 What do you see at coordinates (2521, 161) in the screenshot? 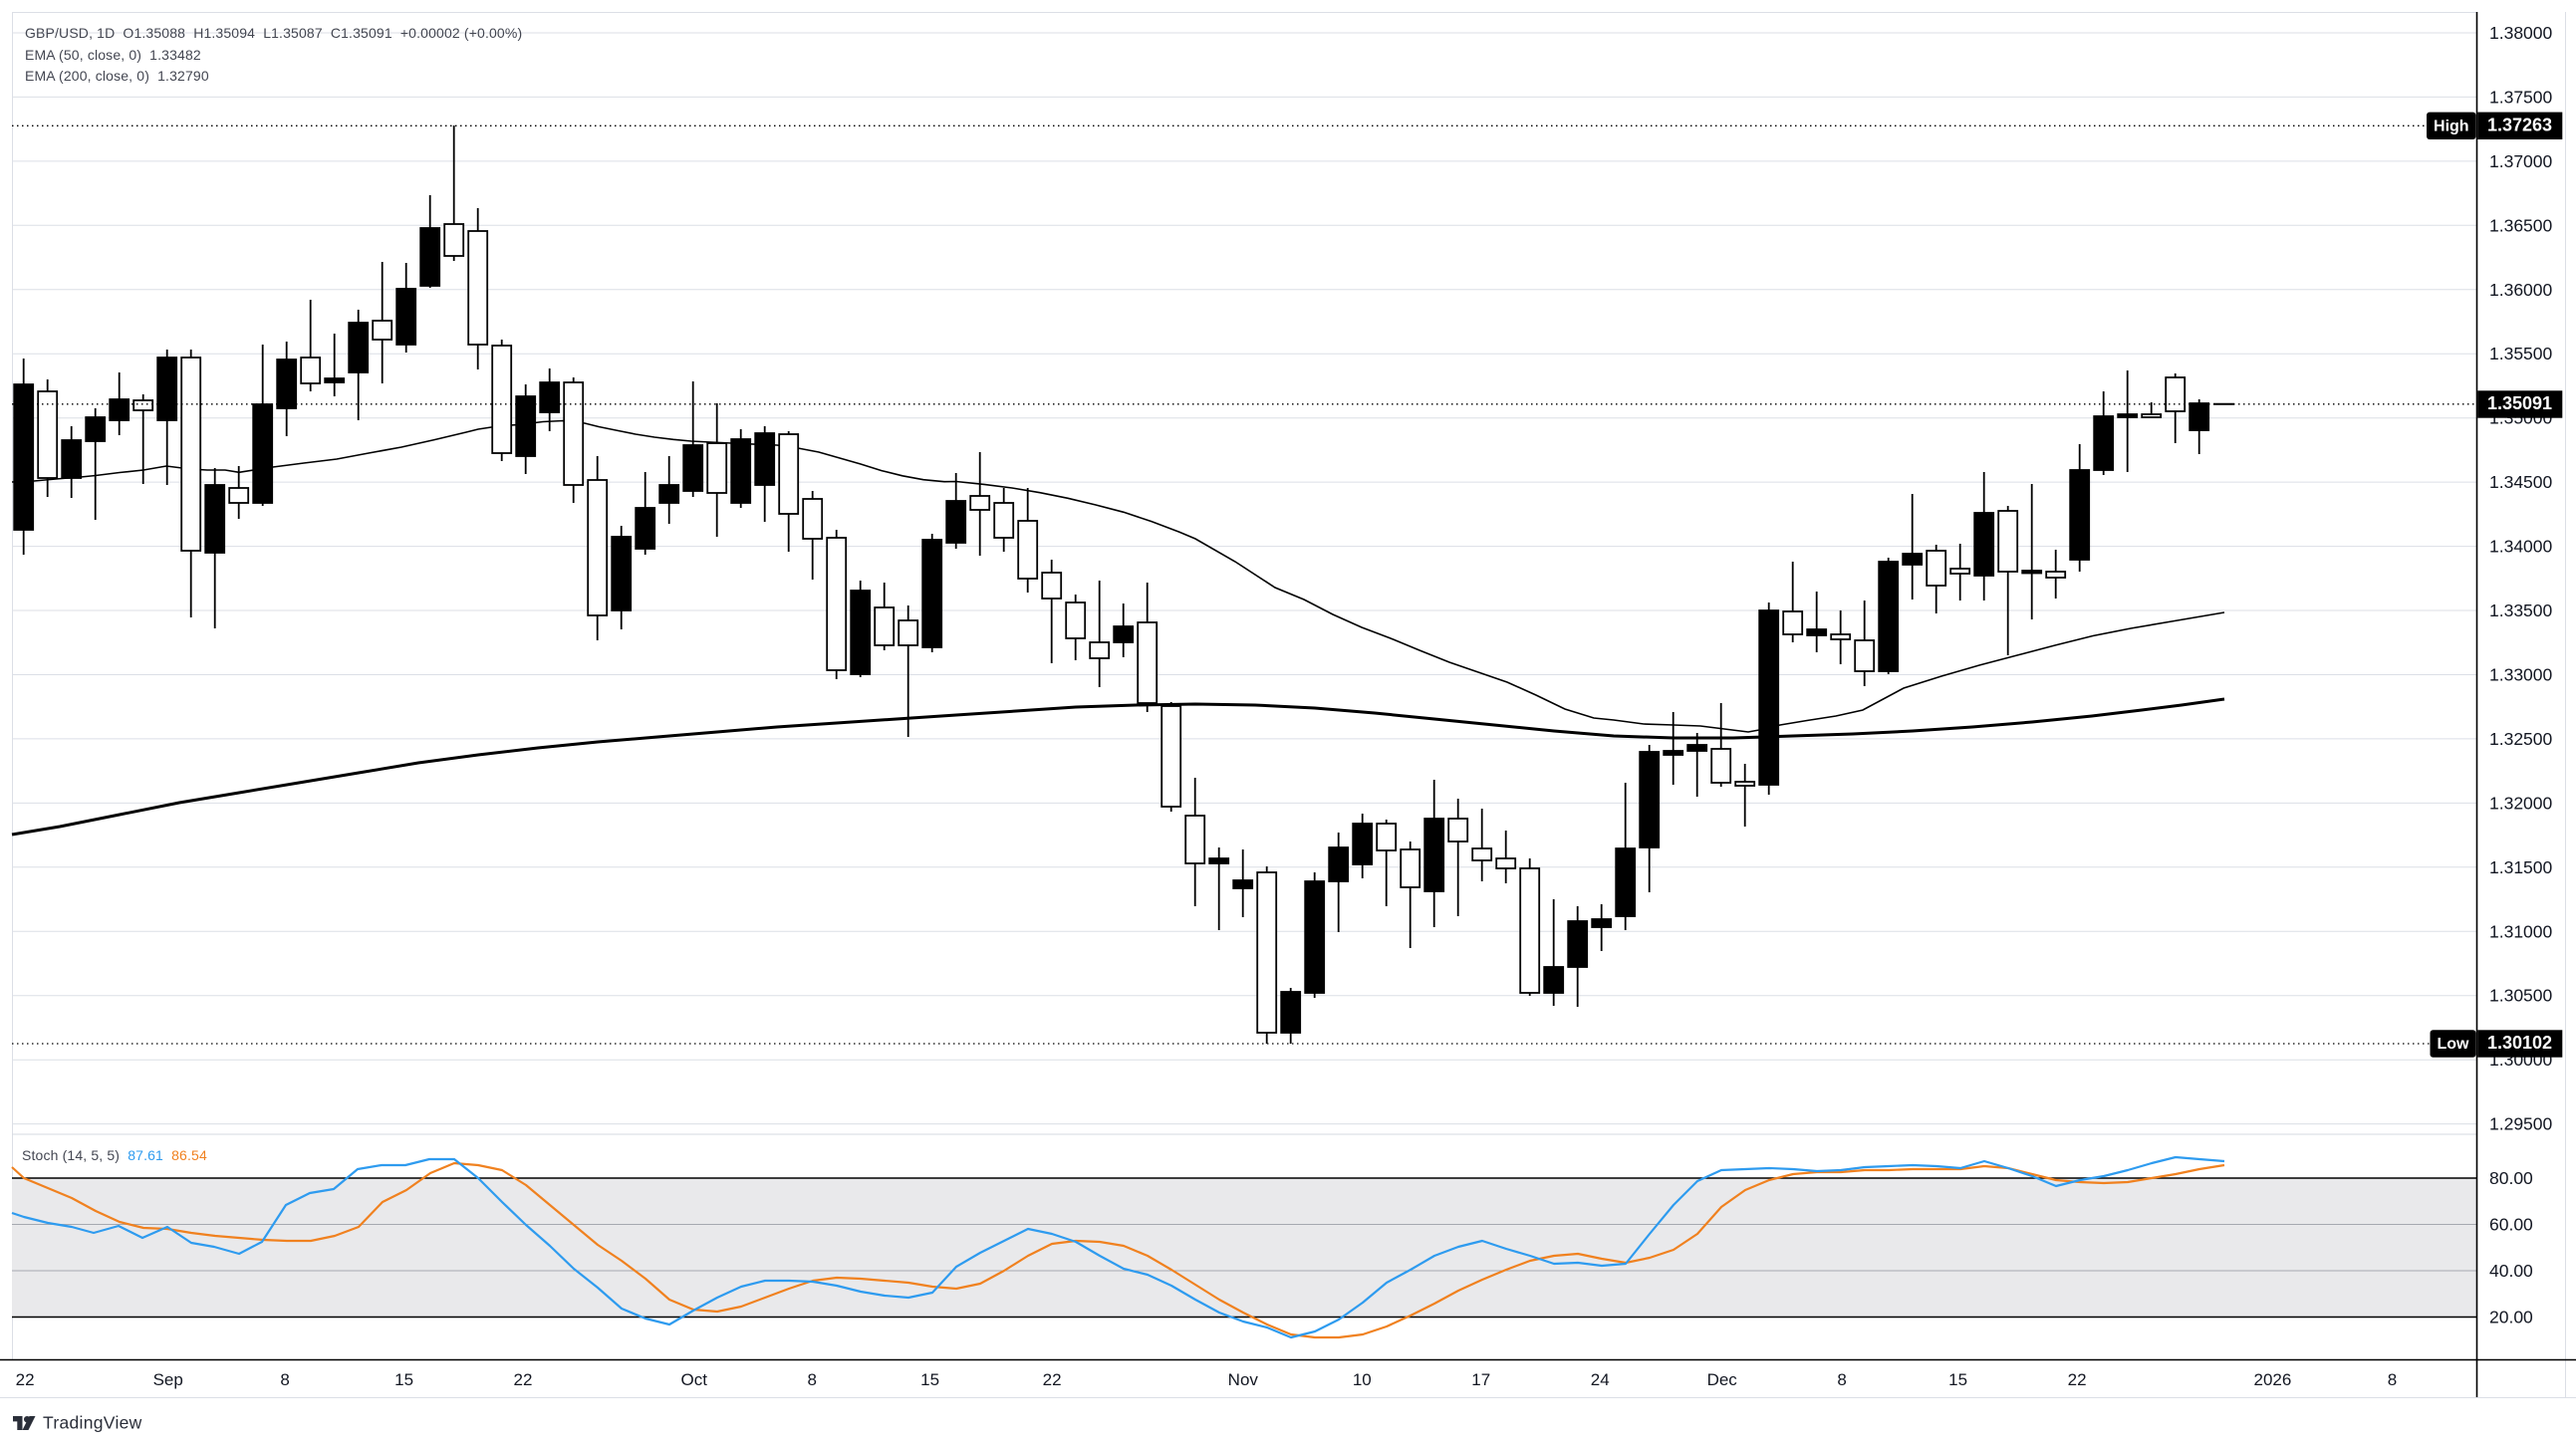
I see `svg-text: 1.37000` at bounding box center [2521, 161].